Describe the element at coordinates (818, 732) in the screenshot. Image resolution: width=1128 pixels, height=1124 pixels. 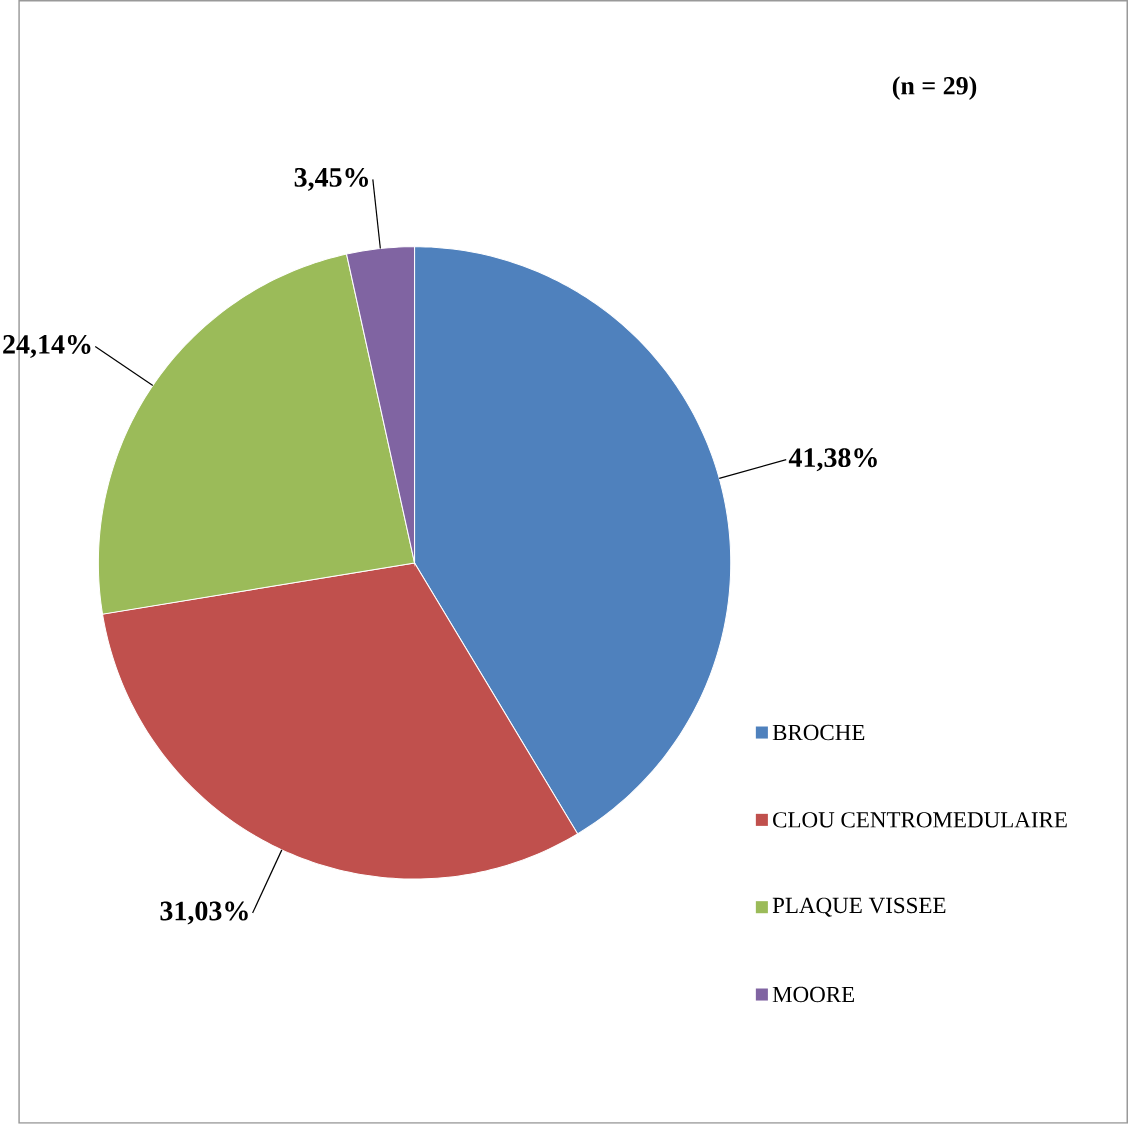
I see `legend-label: BROCHE` at that location.